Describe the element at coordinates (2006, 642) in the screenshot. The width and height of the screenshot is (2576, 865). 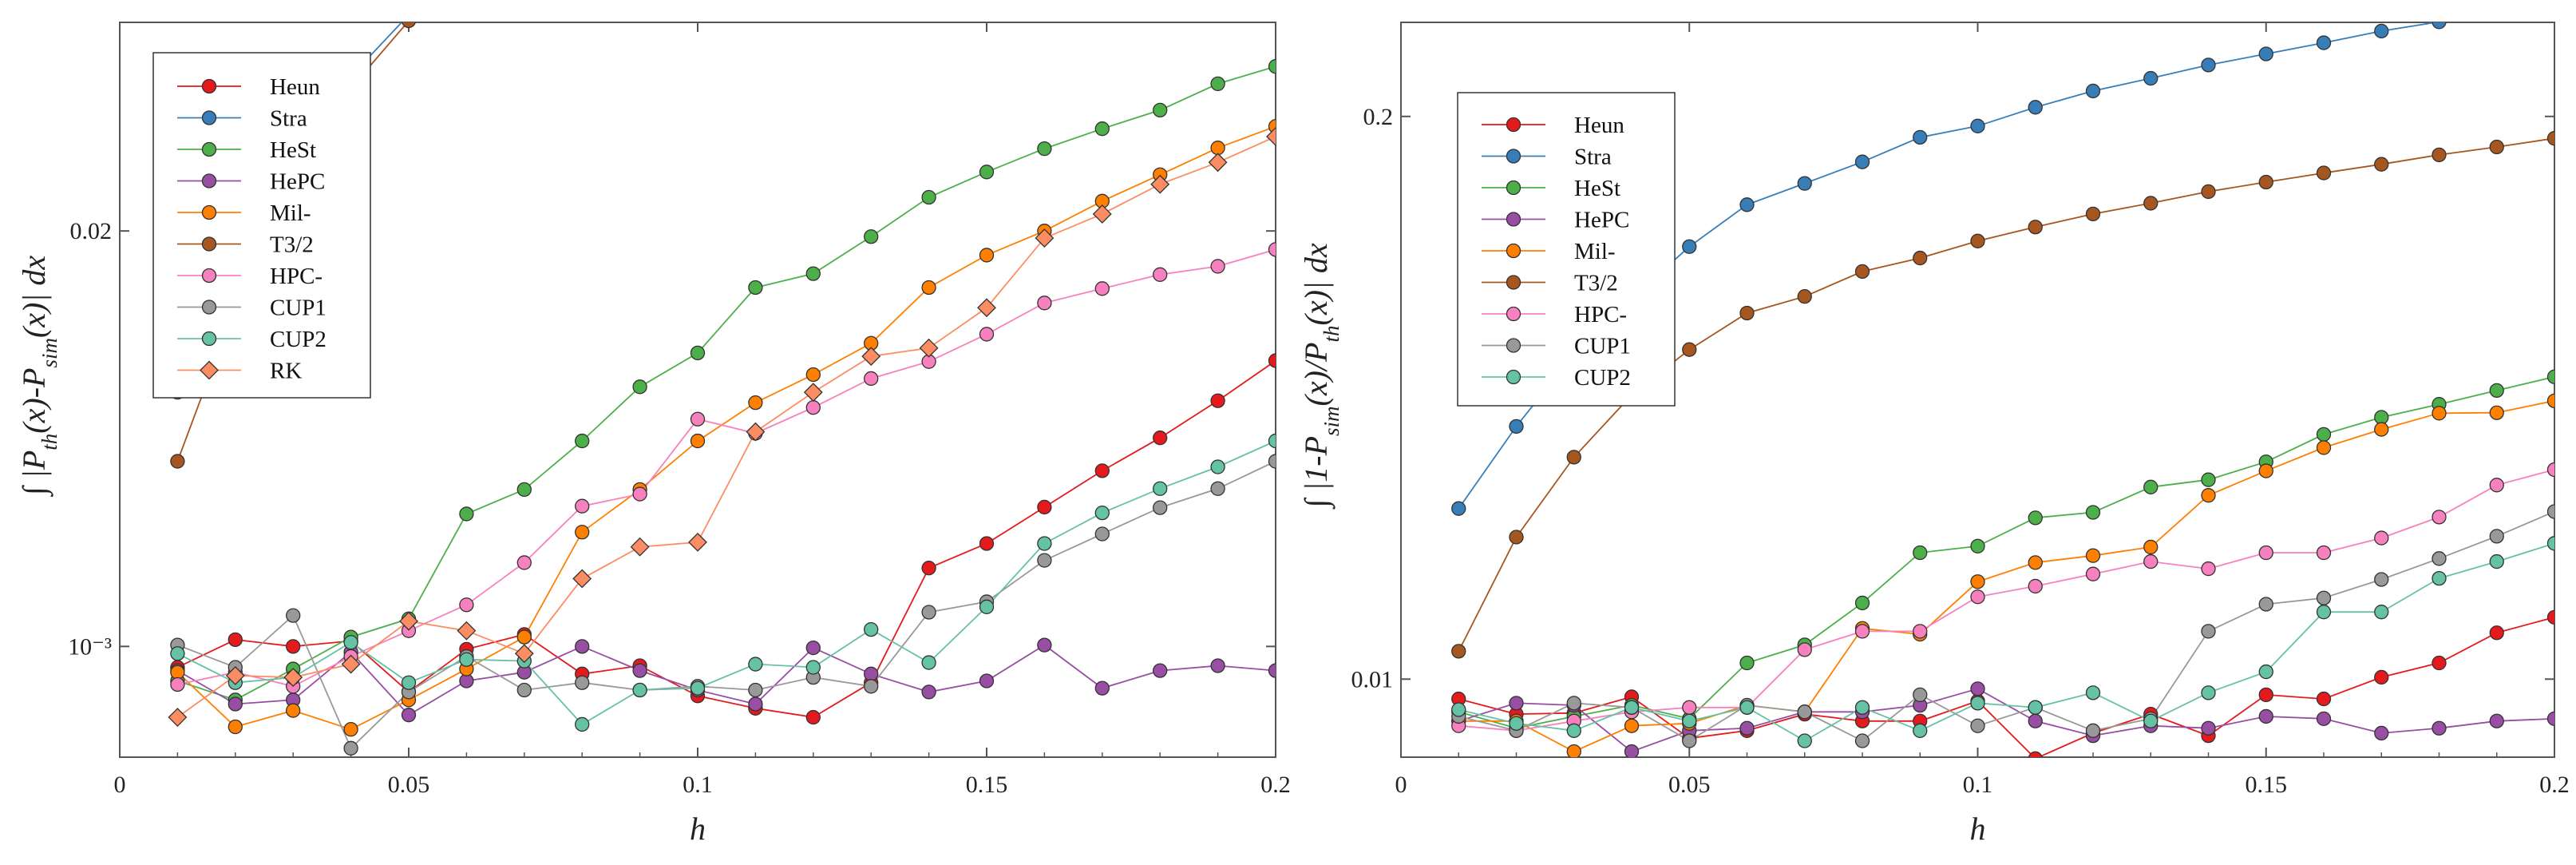
I see `series-line-cup2` at that location.